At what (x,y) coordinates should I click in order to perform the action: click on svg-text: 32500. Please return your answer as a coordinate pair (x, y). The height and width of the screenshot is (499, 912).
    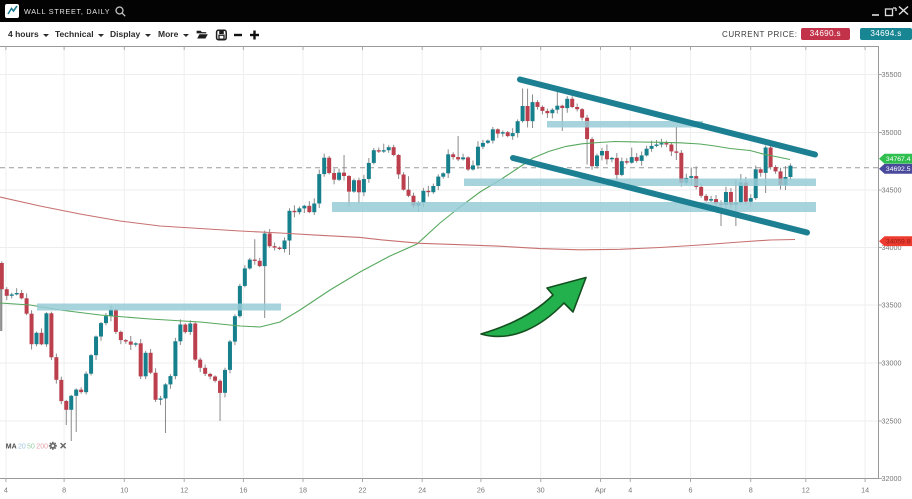
    Looking at the image, I should click on (892, 421).